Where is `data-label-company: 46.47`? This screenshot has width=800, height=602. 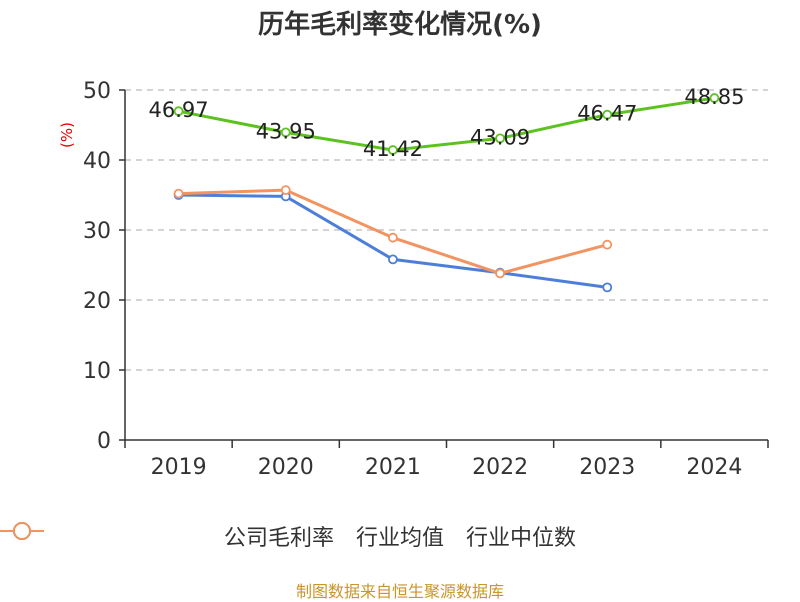
data-label-company: 46.47 is located at coordinates (607, 114).